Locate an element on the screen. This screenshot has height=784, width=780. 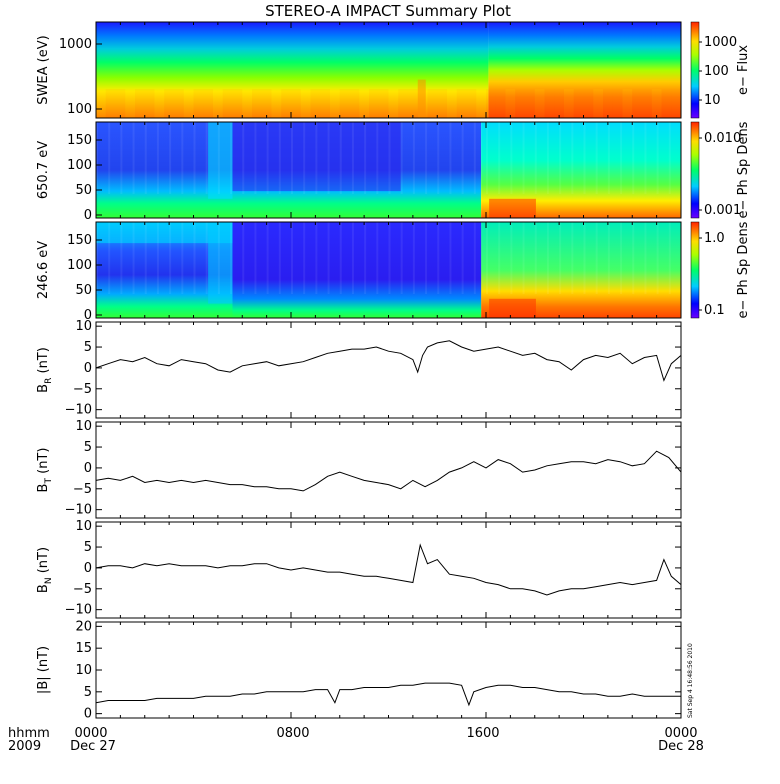
pad650-hot-blob is located at coordinates (512, 208).